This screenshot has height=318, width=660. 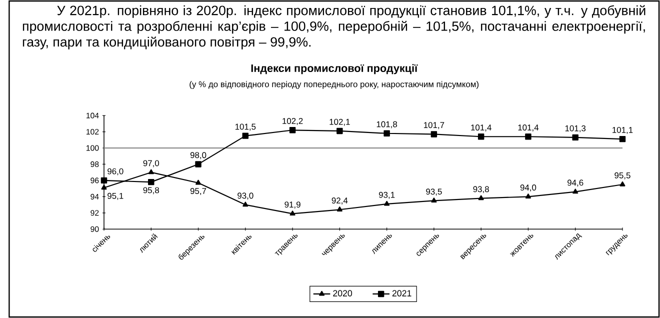 I want to click on data-label: 97,0, so click(x=151, y=164).